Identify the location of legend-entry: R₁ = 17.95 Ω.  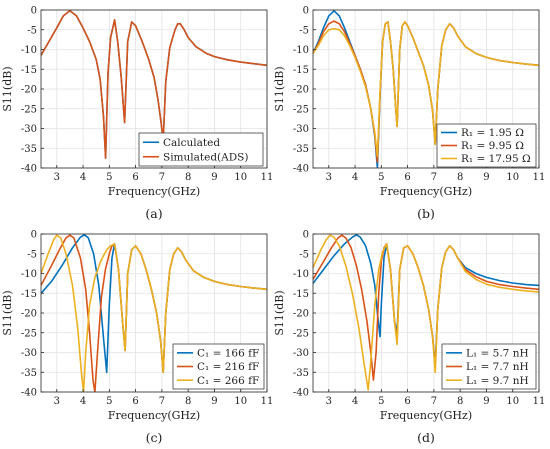
(496, 159).